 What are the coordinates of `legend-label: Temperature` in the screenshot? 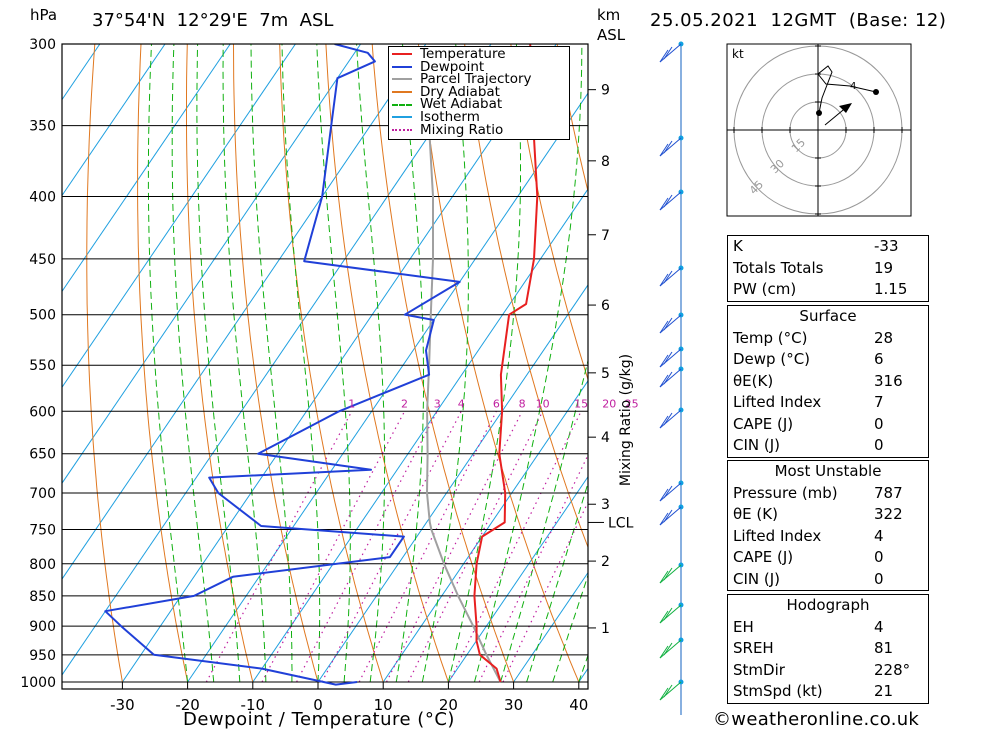 It's located at (463, 54).